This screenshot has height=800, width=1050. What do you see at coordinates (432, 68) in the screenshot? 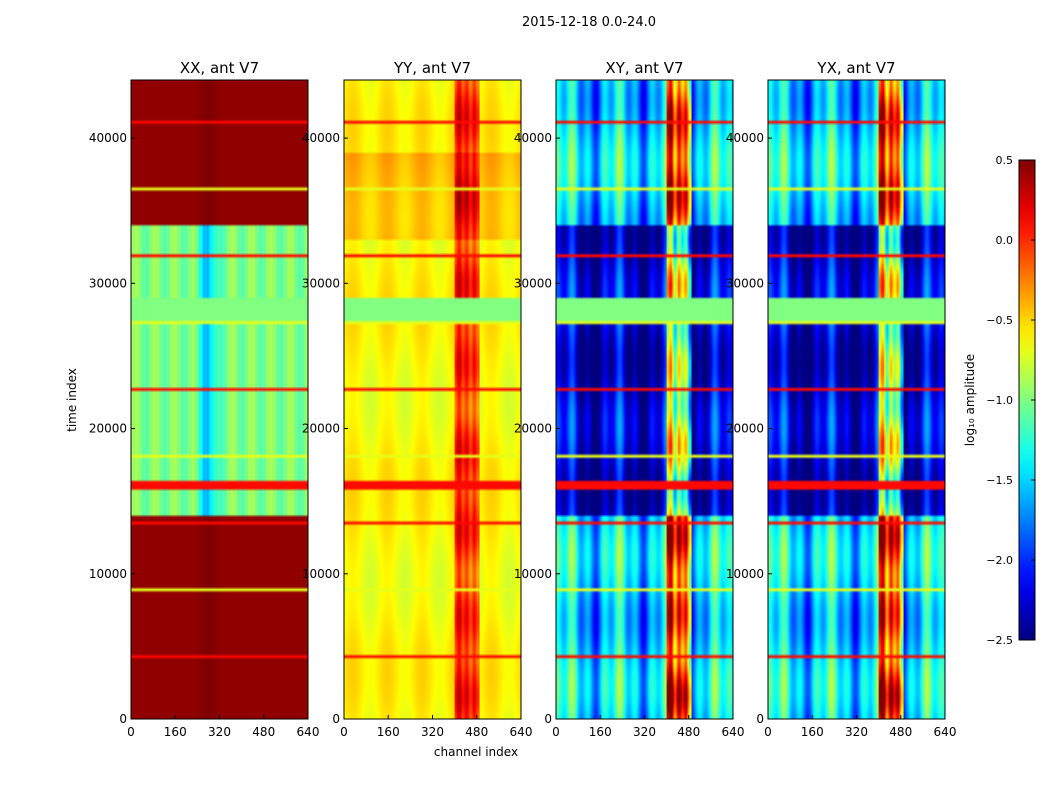
I see `panel-title: YY, ant V7` at bounding box center [432, 68].